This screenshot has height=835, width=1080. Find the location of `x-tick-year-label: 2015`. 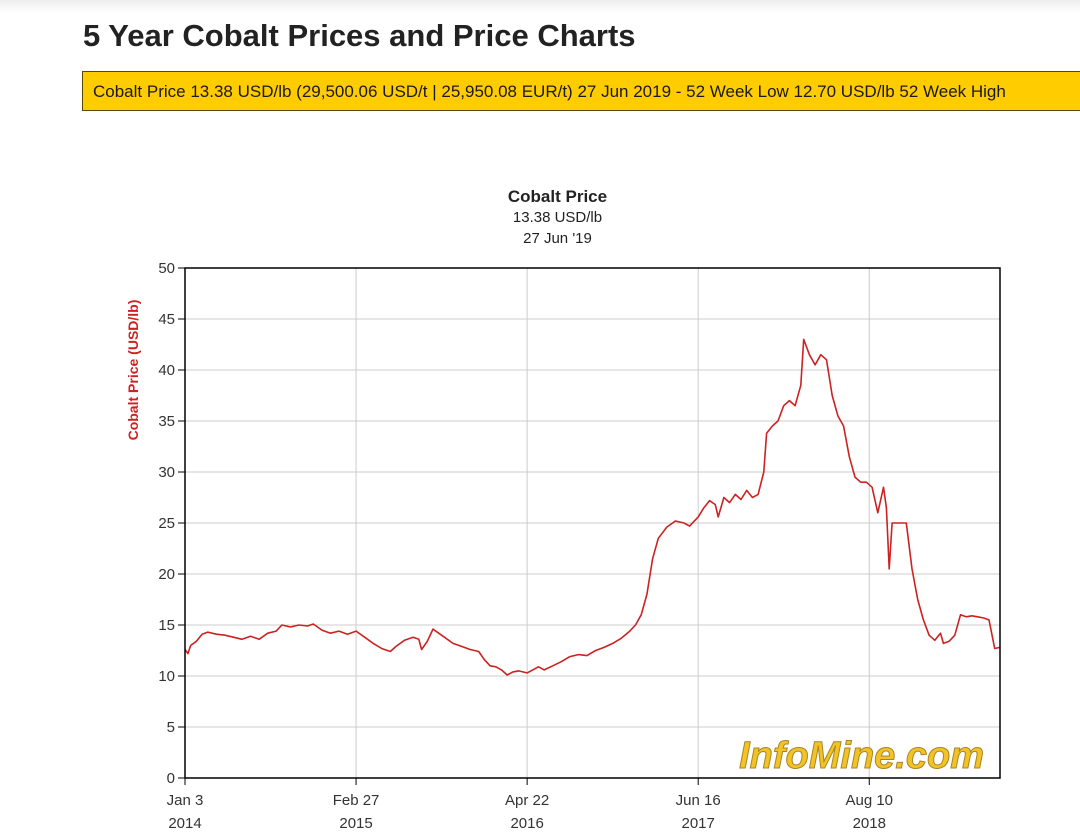

x-tick-year-label: 2015 is located at coordinates (355, 823).